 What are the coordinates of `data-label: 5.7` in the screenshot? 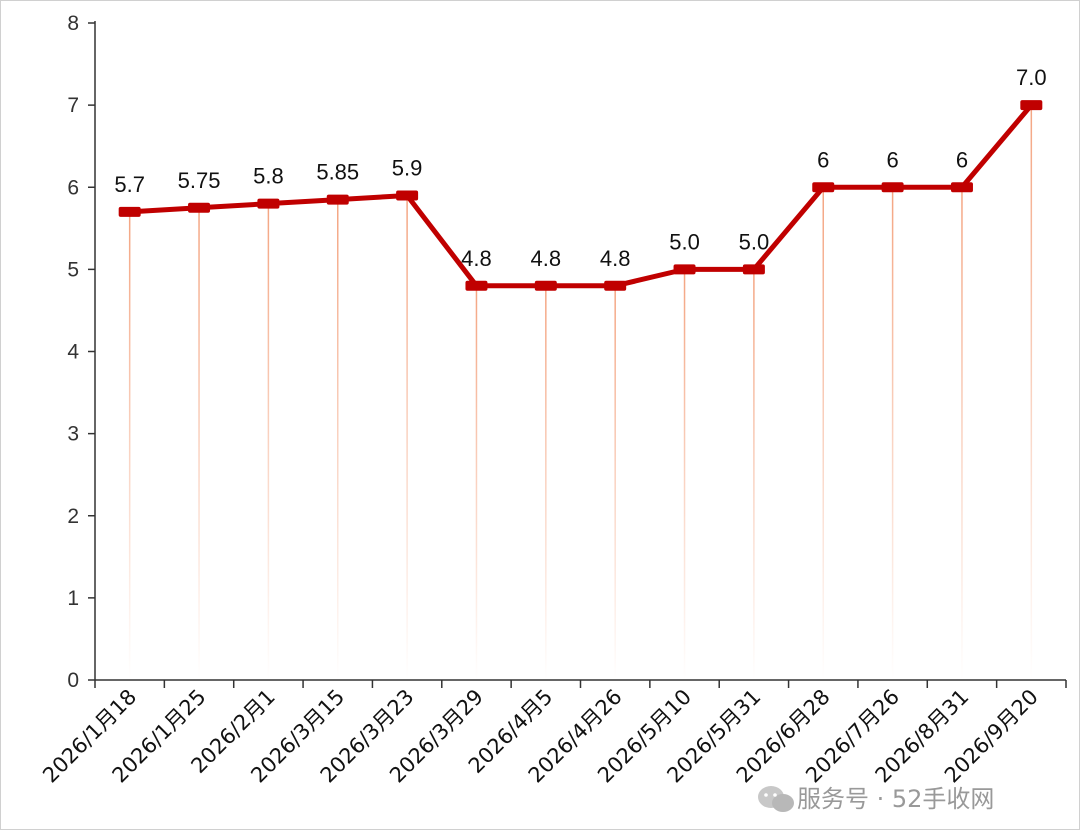 It's located at (129, 184).